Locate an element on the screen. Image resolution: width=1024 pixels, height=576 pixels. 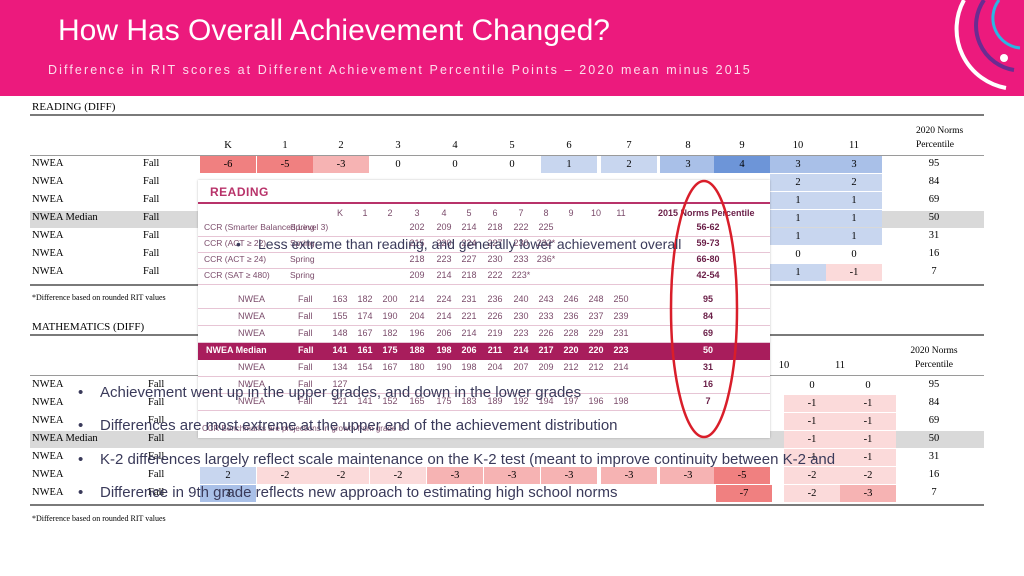
reading-diff-cell: 2 is located at coordinates (854, 182).